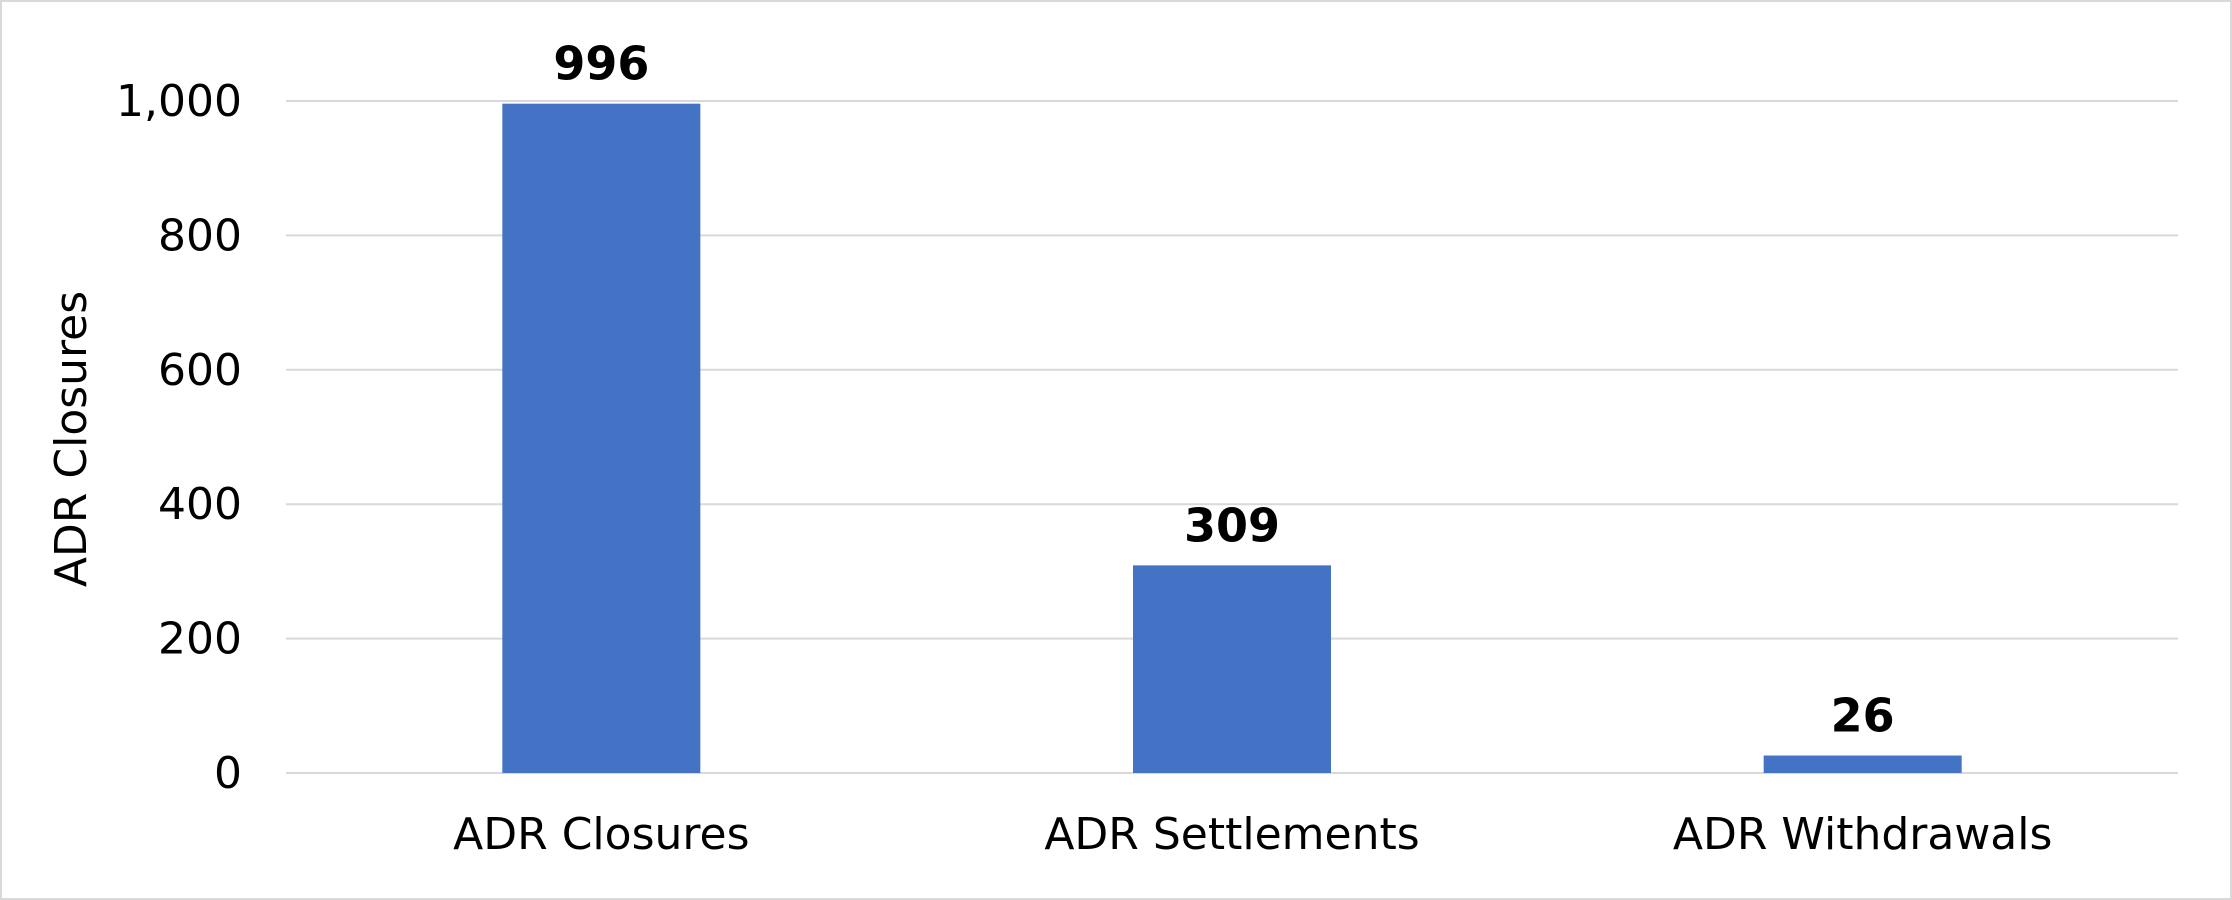 The width and height of the screenshot is (2232, 900). What do you see at coordinates (1863, 716) in the screenshot?
I see `data-label: 26` at bounding box center [1863, 716].